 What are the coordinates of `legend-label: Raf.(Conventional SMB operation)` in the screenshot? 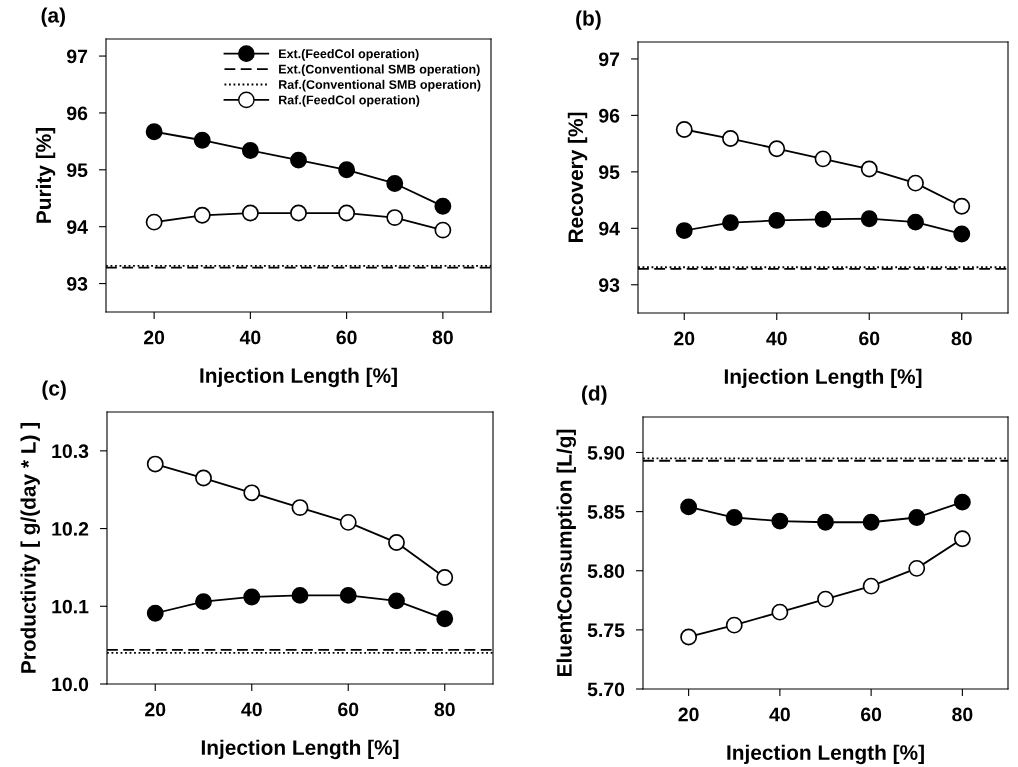 It's located at (380, 85).